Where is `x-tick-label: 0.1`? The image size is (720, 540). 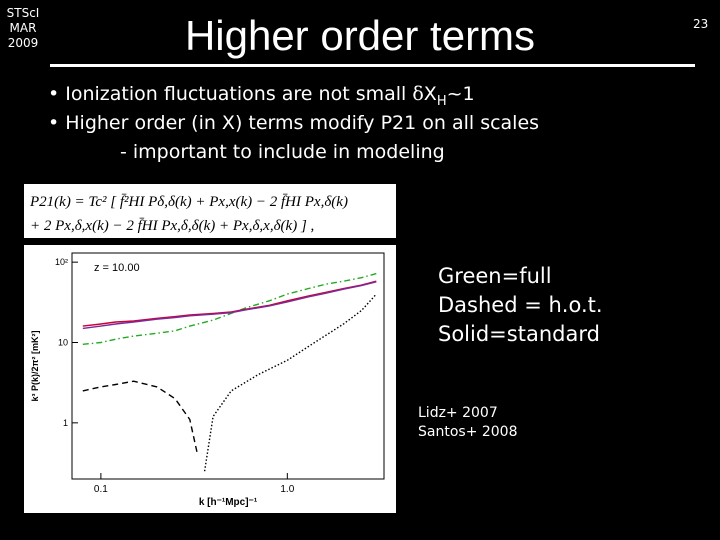 x-tick-label: 0.1 is located at coordinates (101, 489).